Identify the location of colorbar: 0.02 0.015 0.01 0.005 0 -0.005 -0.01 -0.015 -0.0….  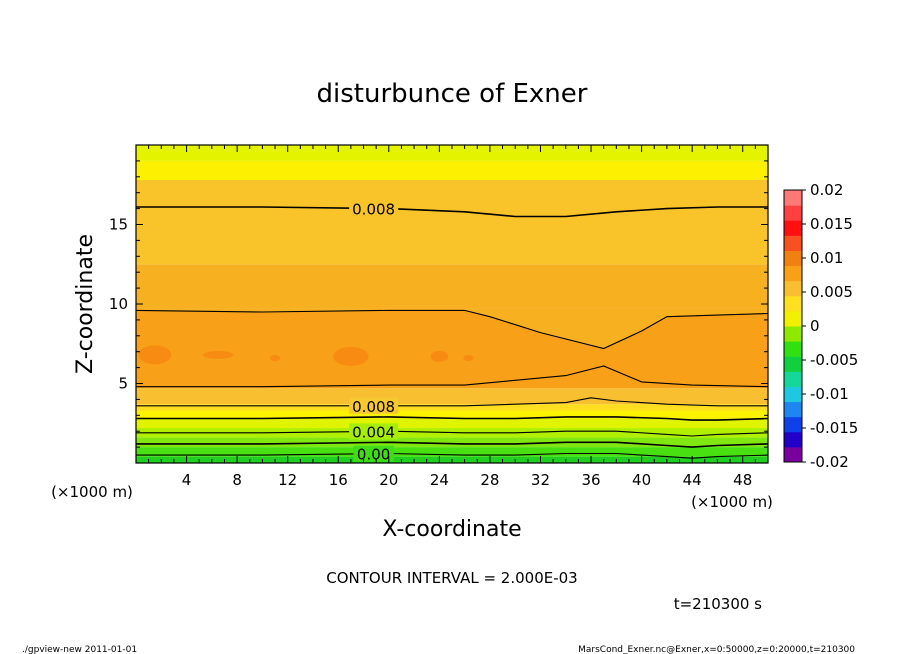
(820, 326).